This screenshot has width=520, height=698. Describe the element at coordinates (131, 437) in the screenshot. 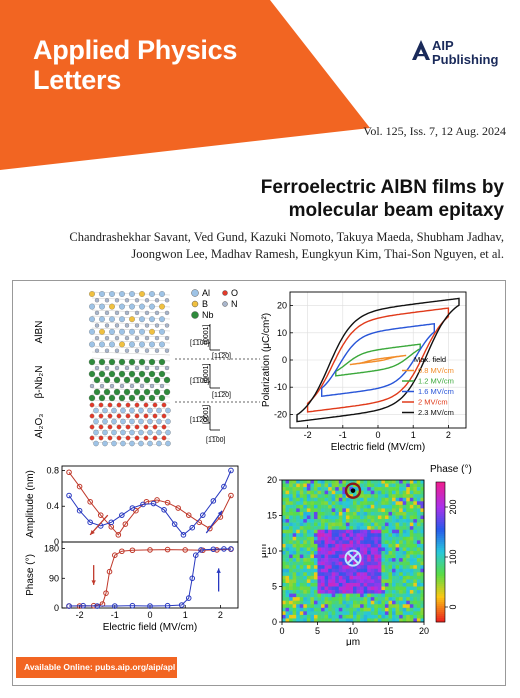

I see `bond` at that location.